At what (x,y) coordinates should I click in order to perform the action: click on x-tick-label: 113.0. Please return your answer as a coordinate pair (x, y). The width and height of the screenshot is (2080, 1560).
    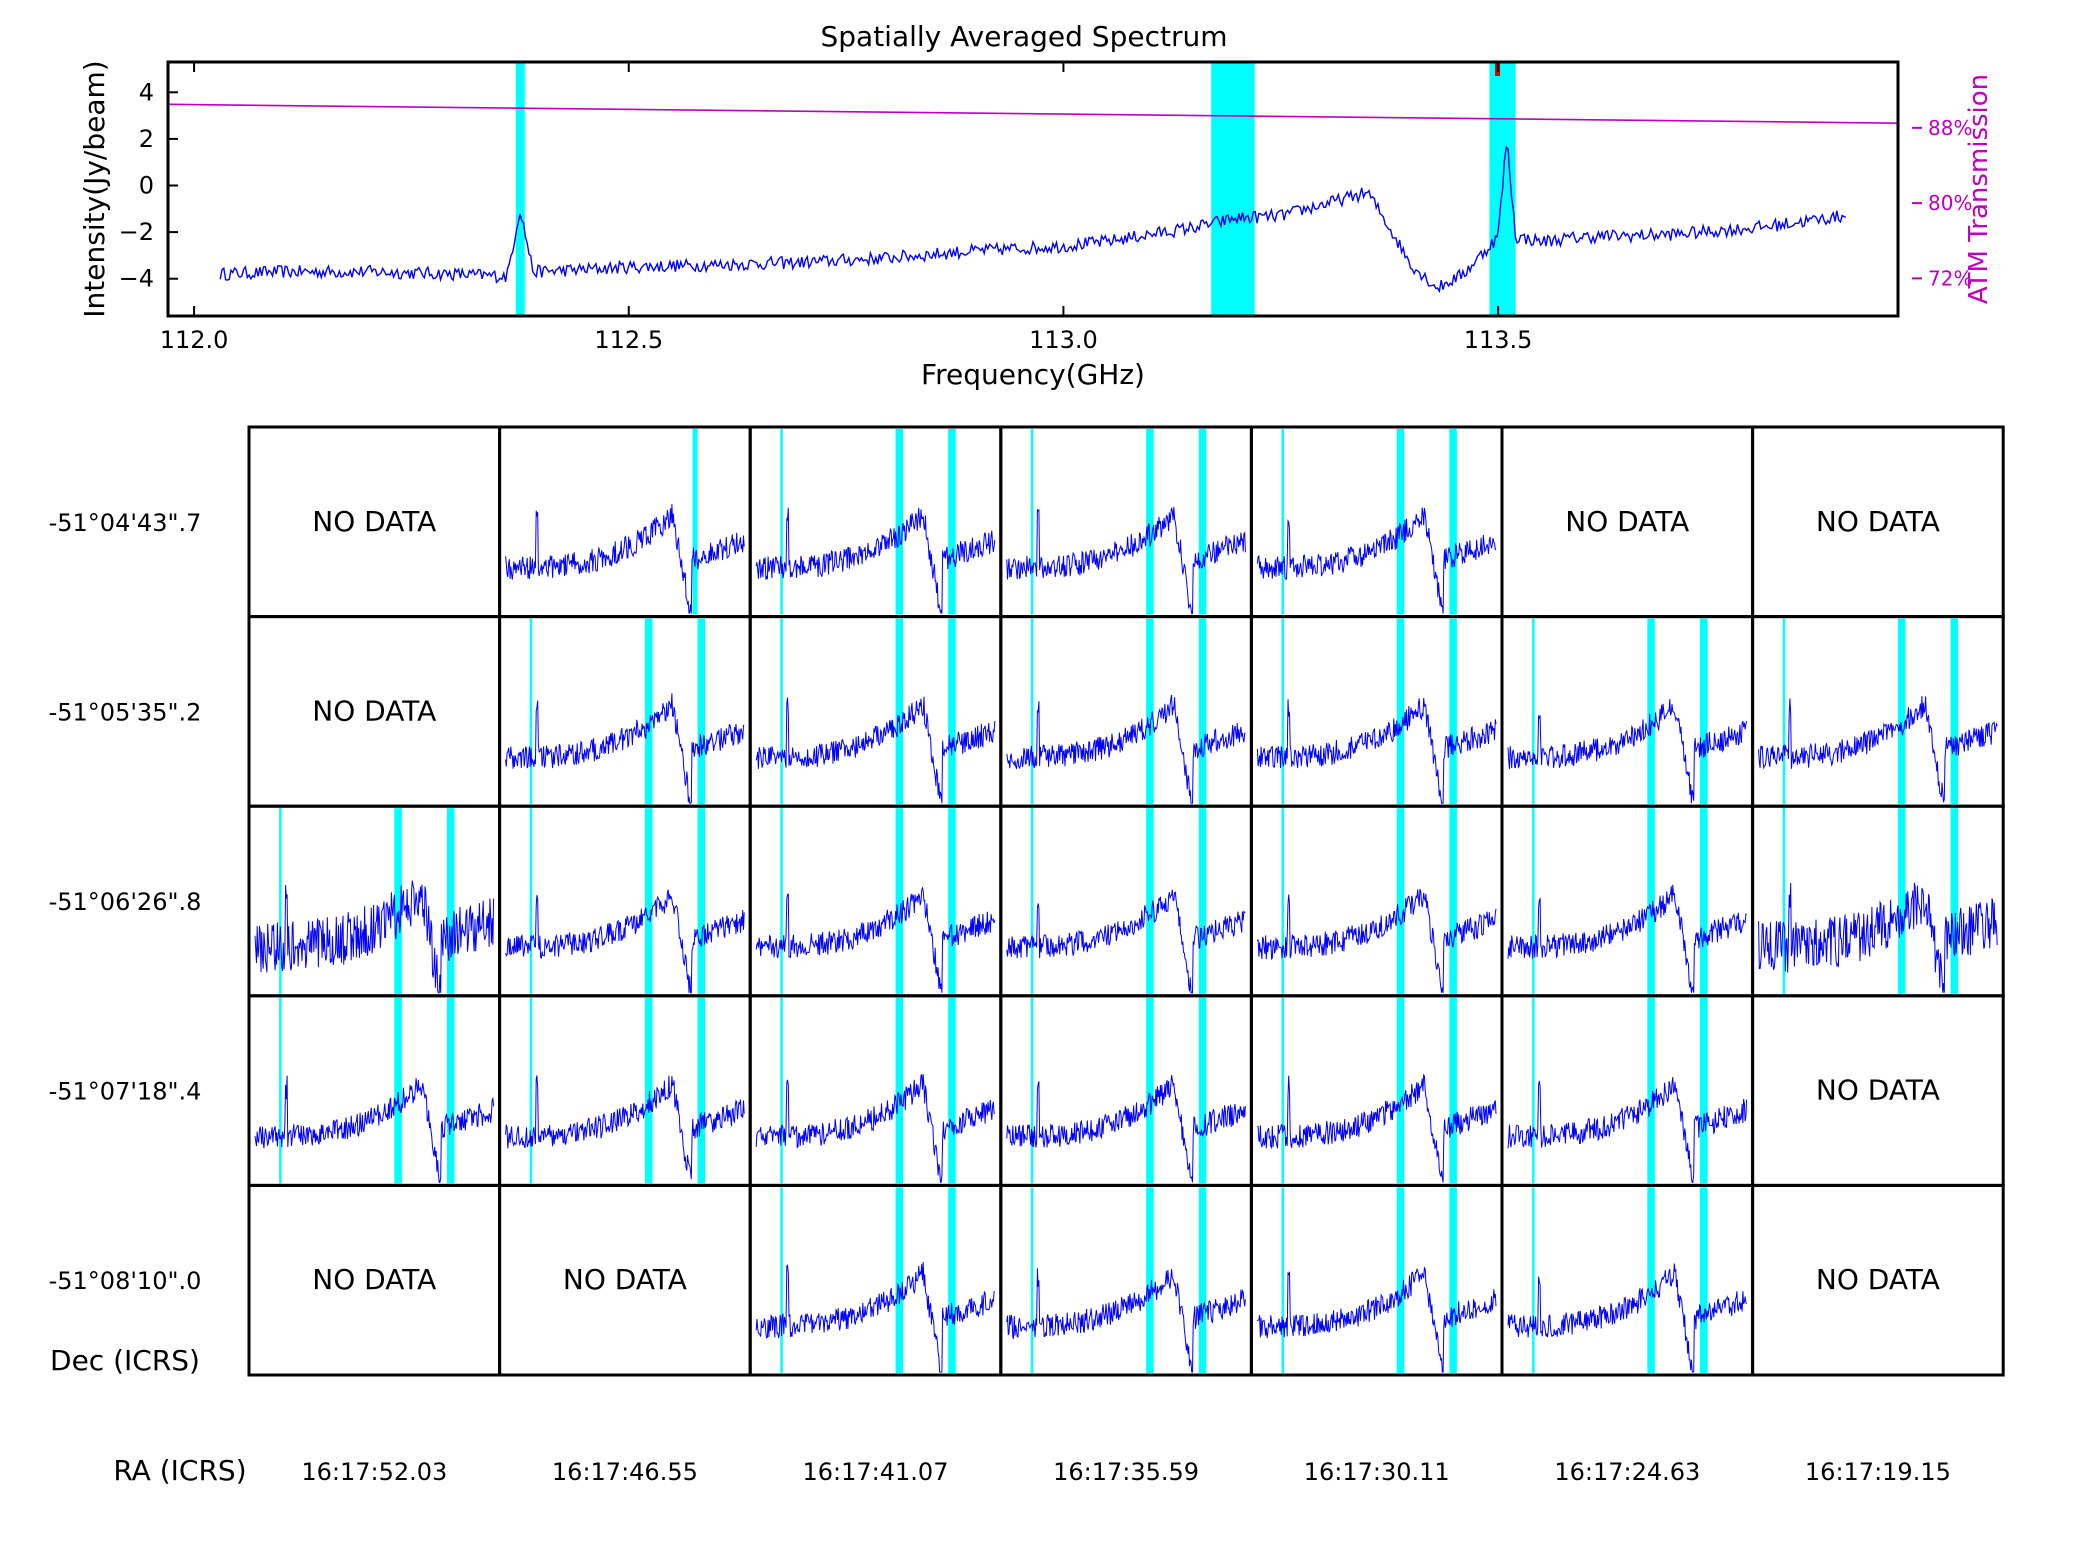
    Looking at the image, I should click on (1063, 340).